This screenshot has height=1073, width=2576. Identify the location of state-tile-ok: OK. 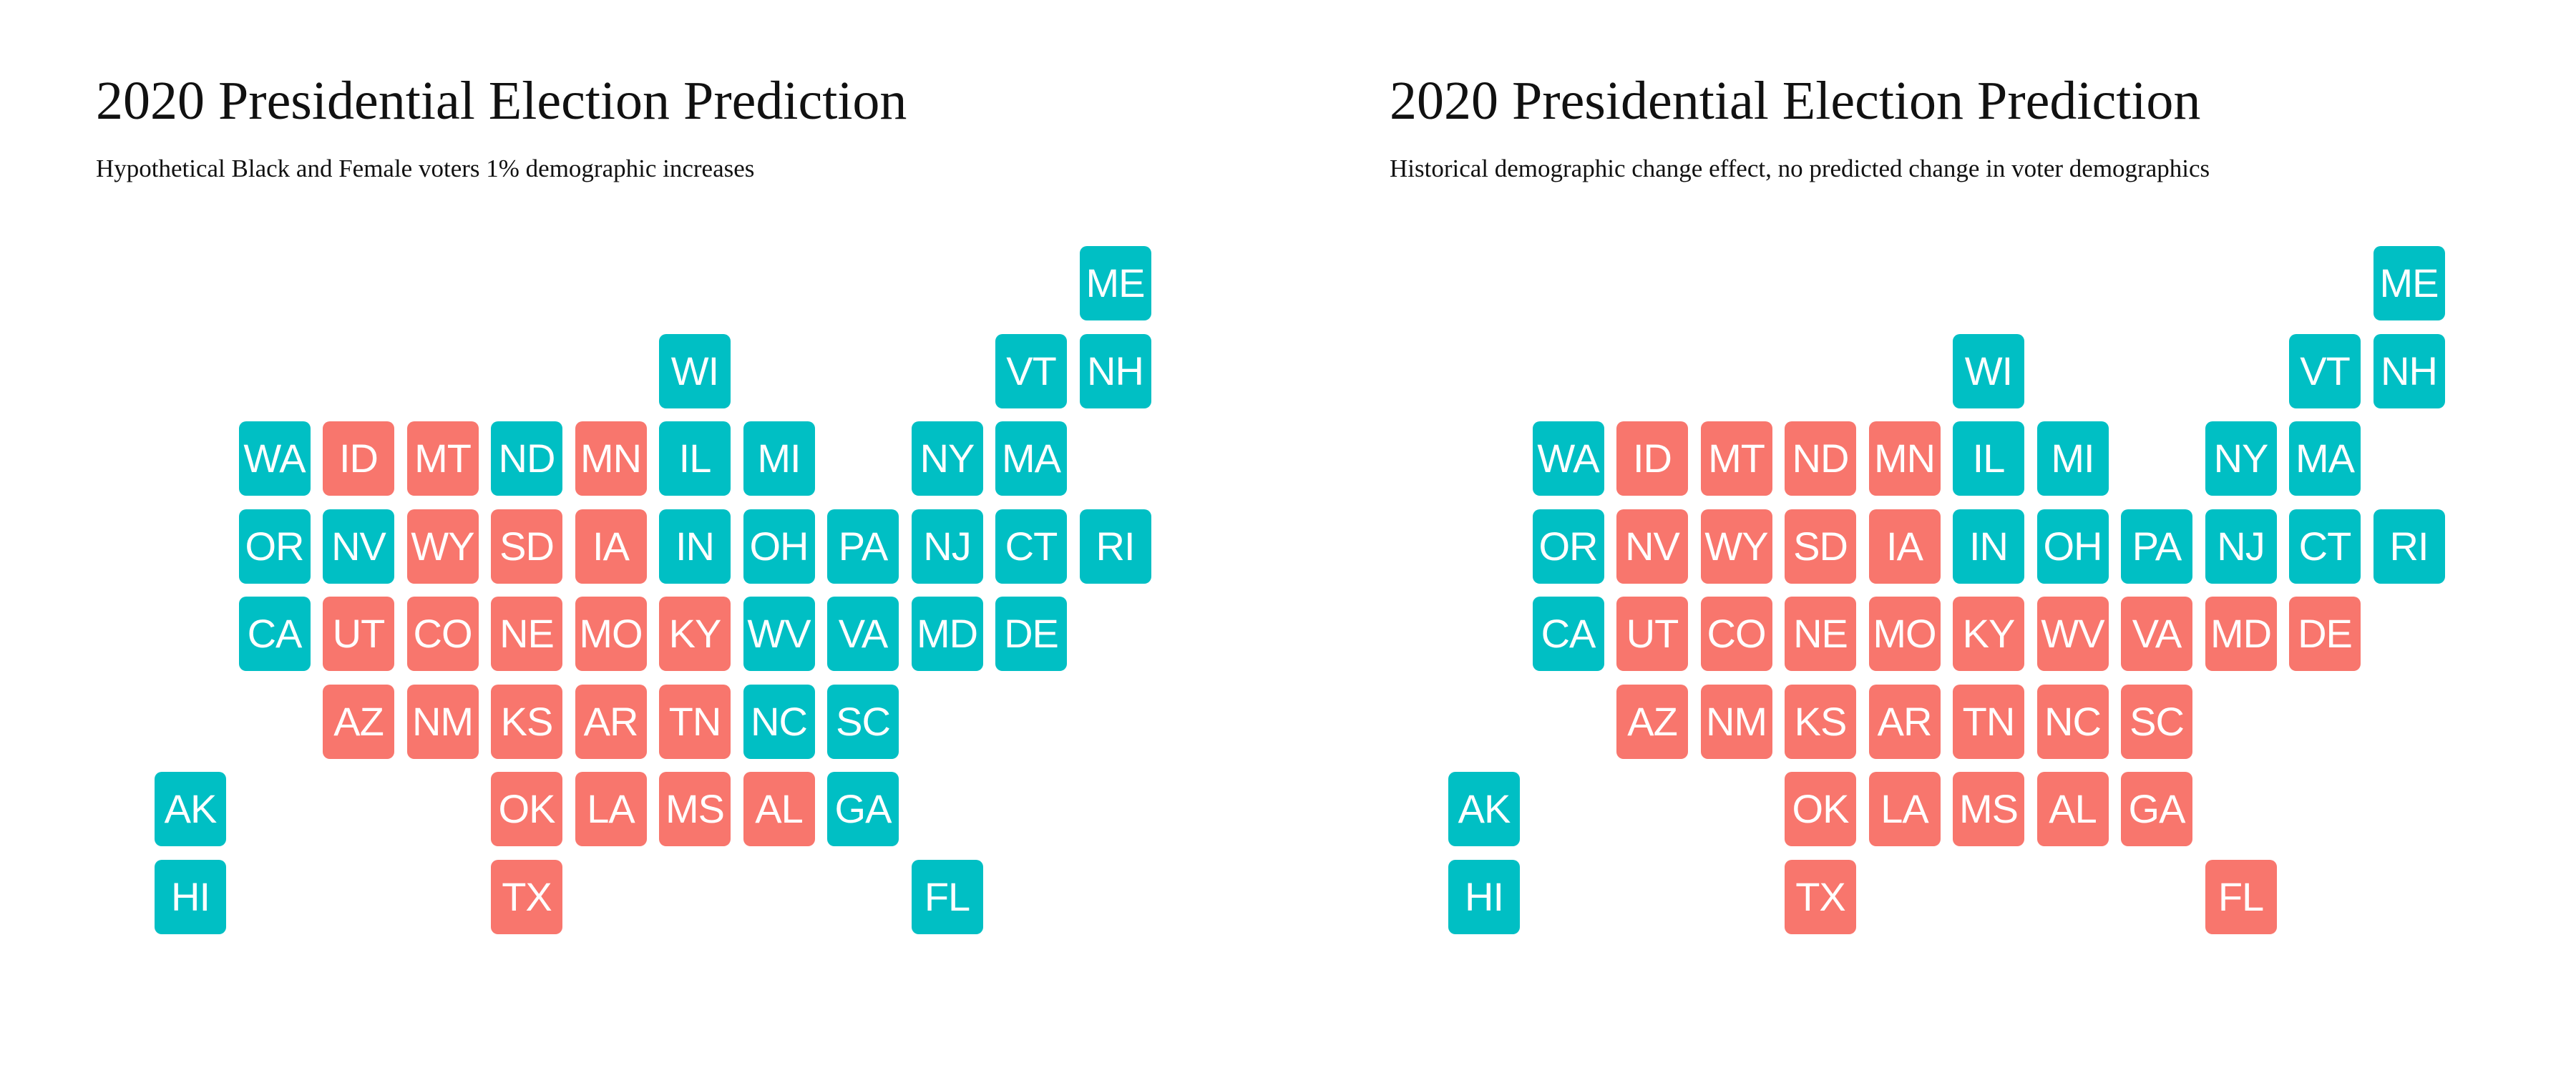
(526, 809).